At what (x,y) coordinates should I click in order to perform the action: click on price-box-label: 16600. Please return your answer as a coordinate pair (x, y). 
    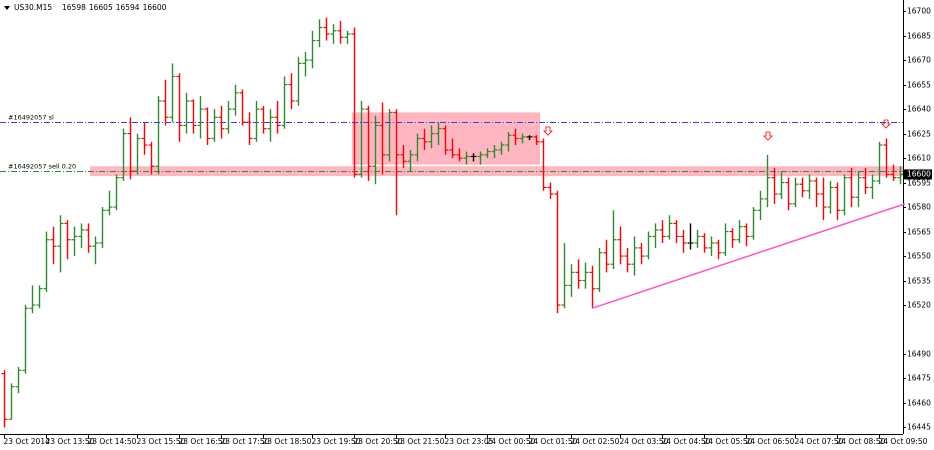
    Looking at the image, I should click on (919, 173).